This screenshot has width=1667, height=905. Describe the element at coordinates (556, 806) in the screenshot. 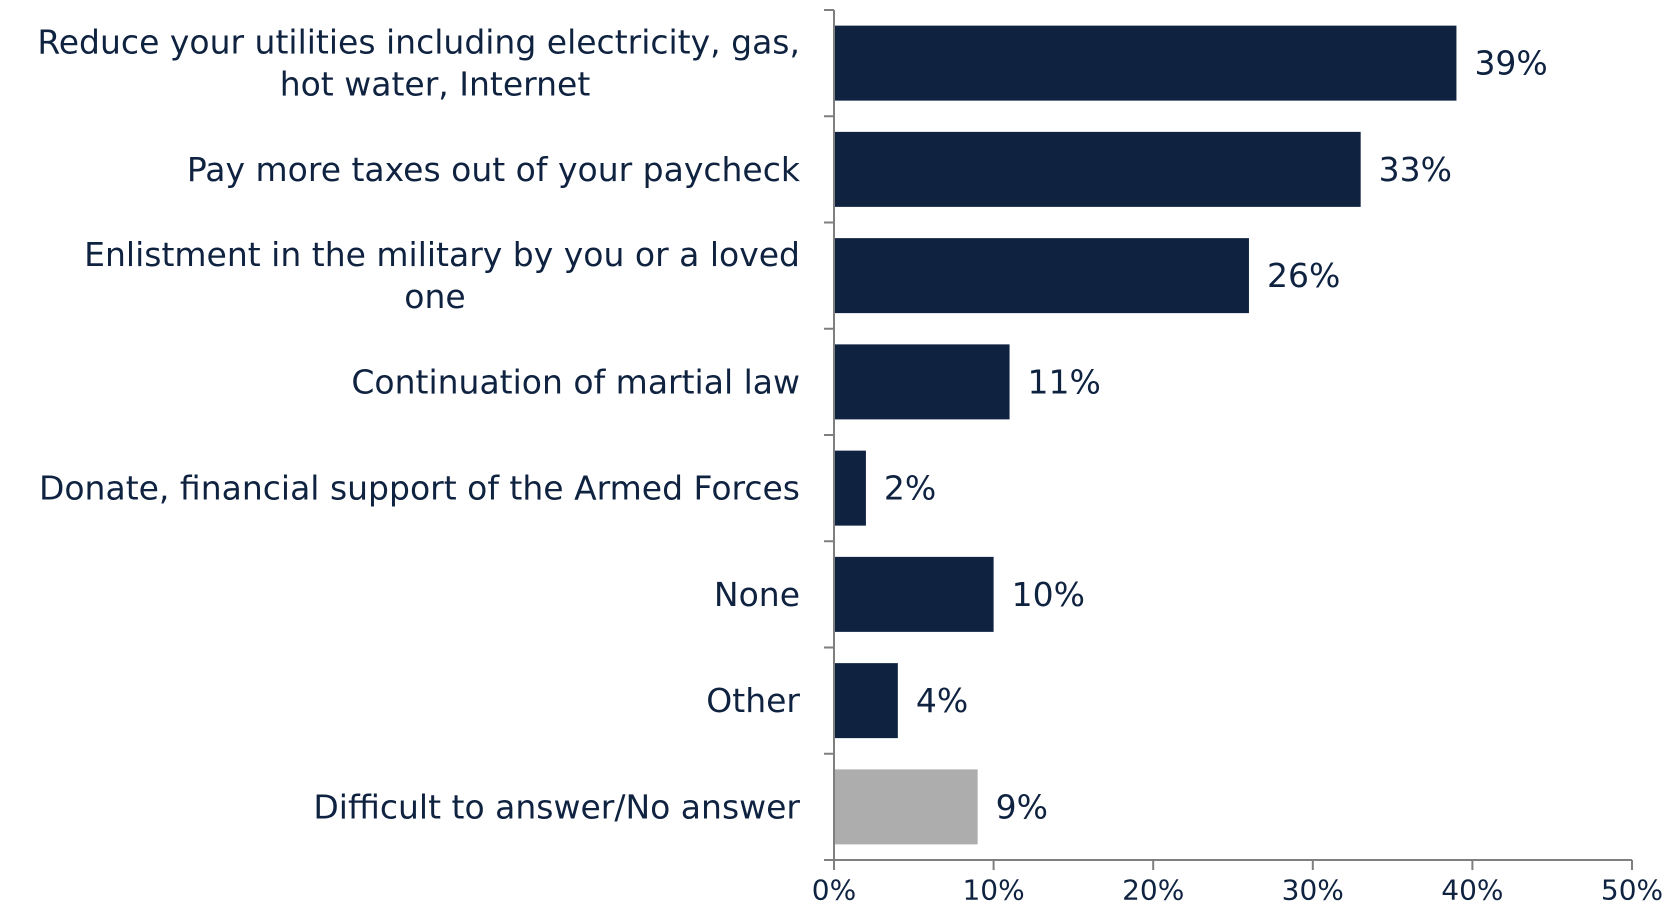

I see `category-label-7-line-0: Difficult to answer/No answer` at that location.